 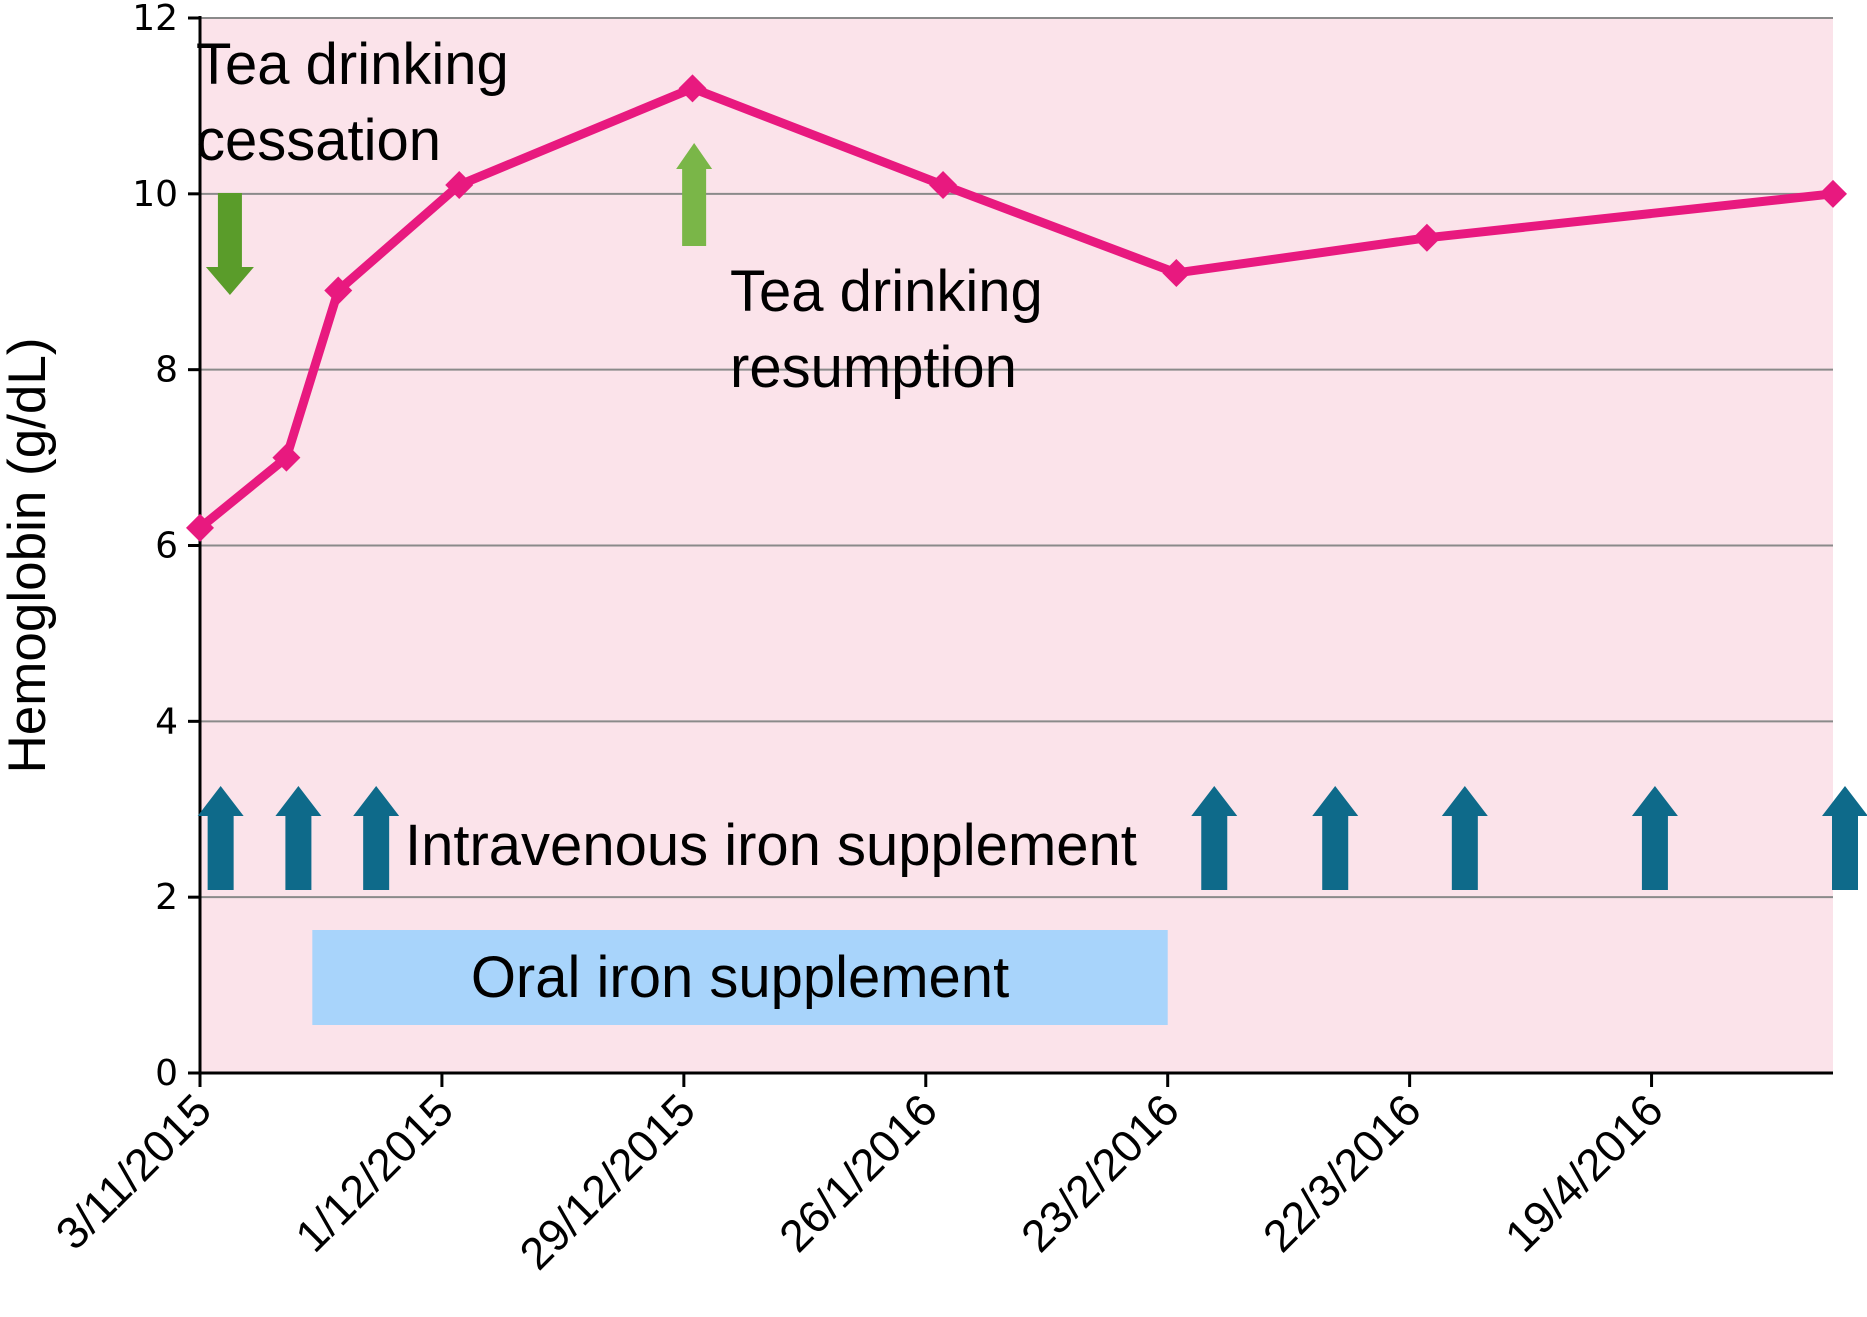 What do you see at coordinates (771, 845) in the screenshot?
I see `intravenous-label: Intravenous iron supplement` at bounding box center [771, 845].